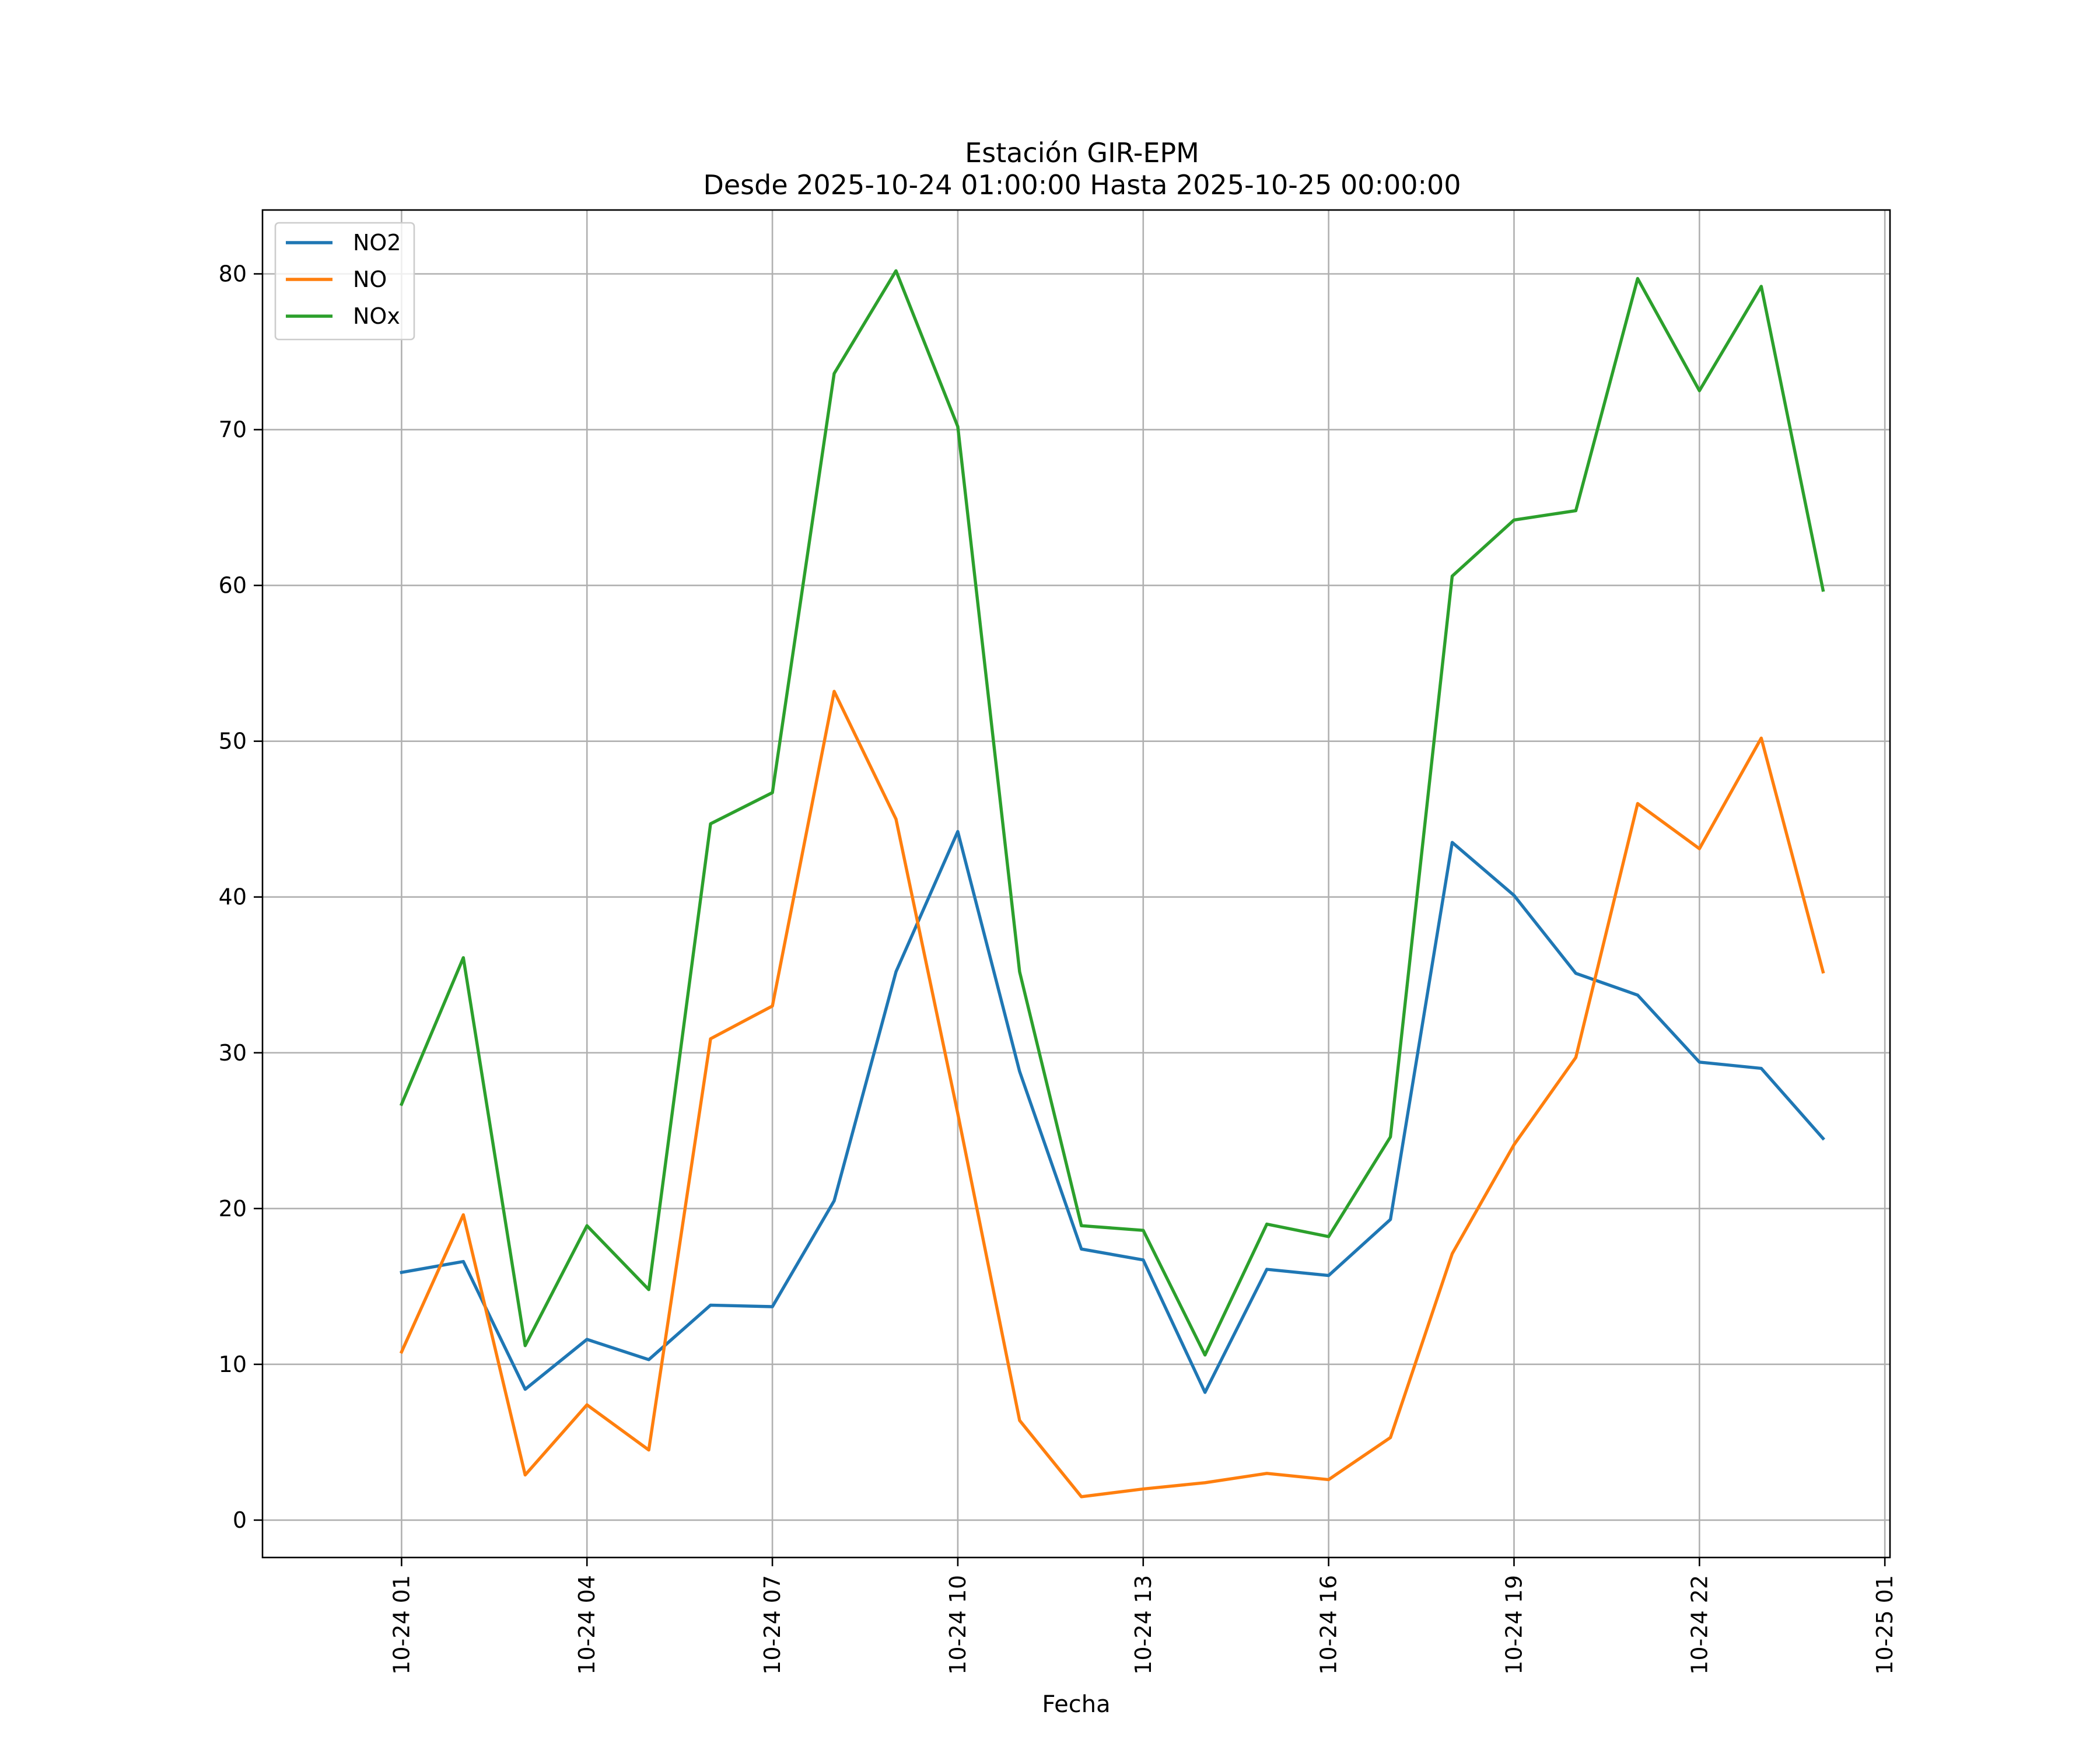 The height and width of the screenshot is (1750, 2100). I want to click on y-tick-label: 10, so click(233, 1364).